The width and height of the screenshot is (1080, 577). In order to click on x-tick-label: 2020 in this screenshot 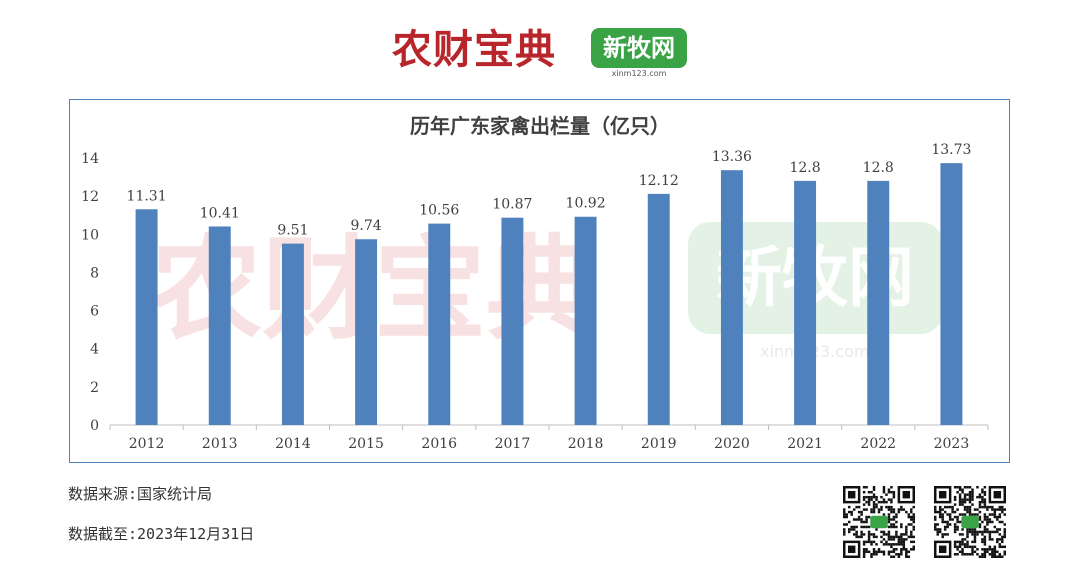, I will do `click(732, 444)`.